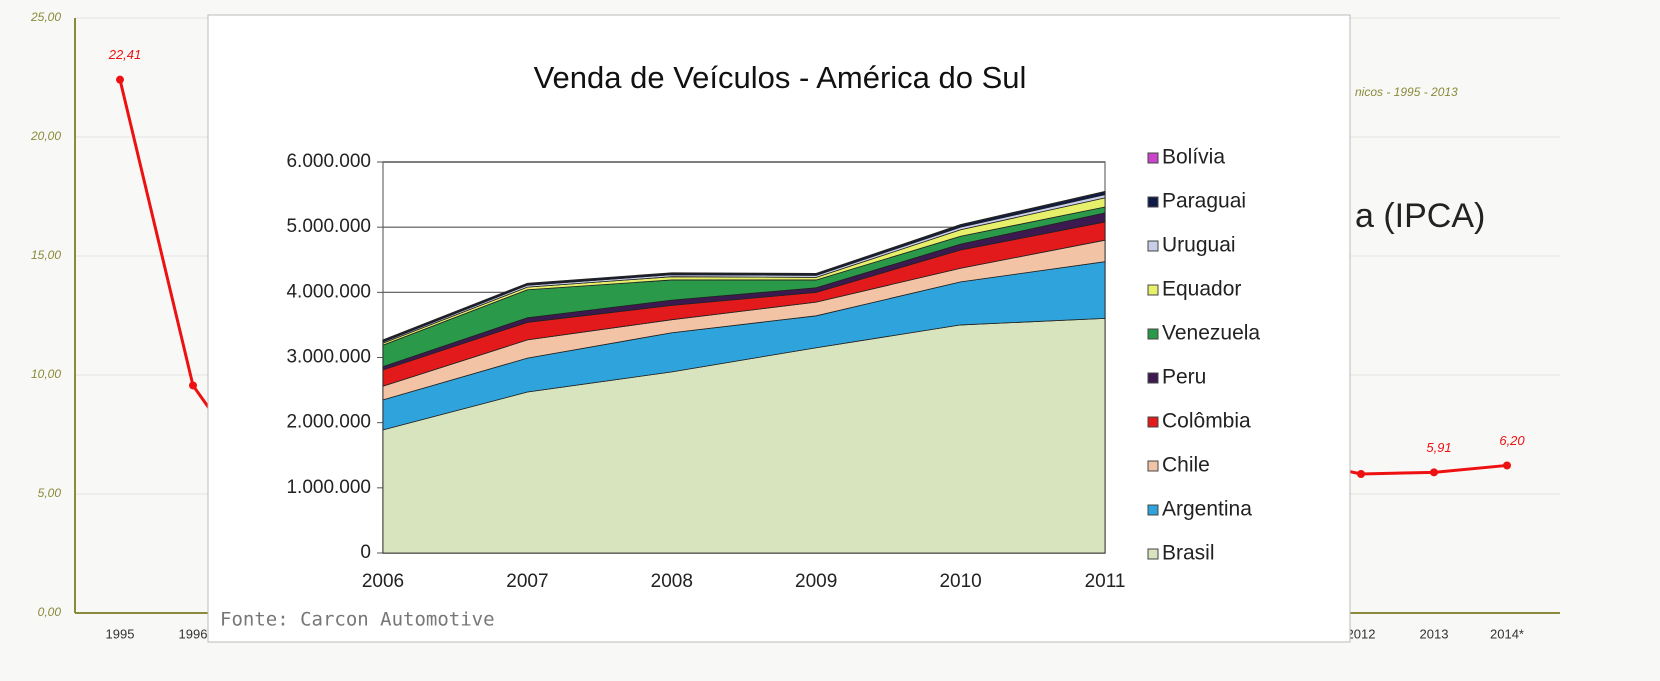 The width and height of the screenshot is (1660, 681). What do you see at coordinates (193, 633) in the screenshot?
I see `x-tick-label: 1996` at bounding box center [193, 633].